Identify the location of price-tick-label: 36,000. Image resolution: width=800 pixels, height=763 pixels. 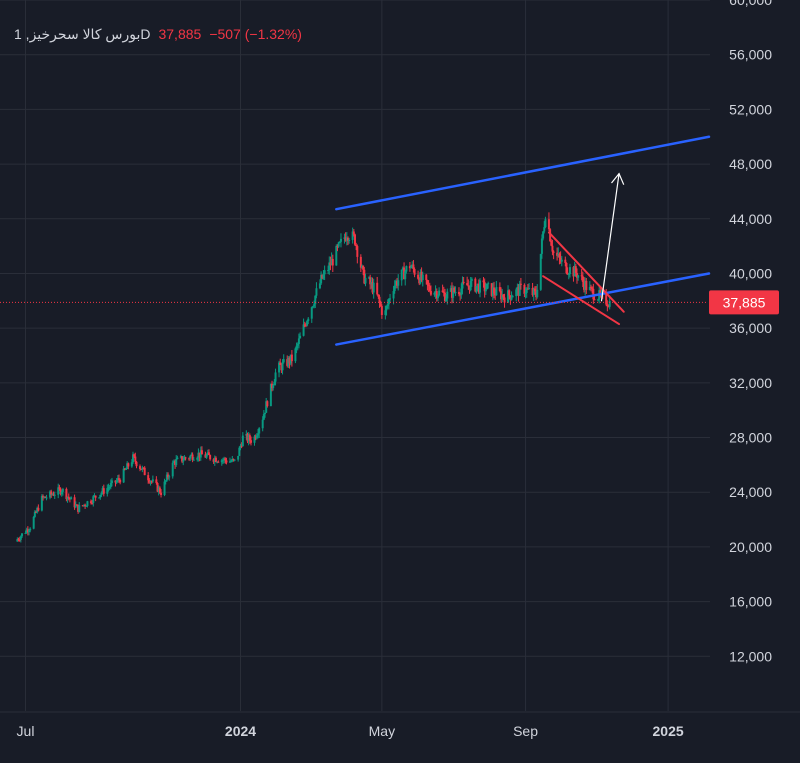
(750, 328).